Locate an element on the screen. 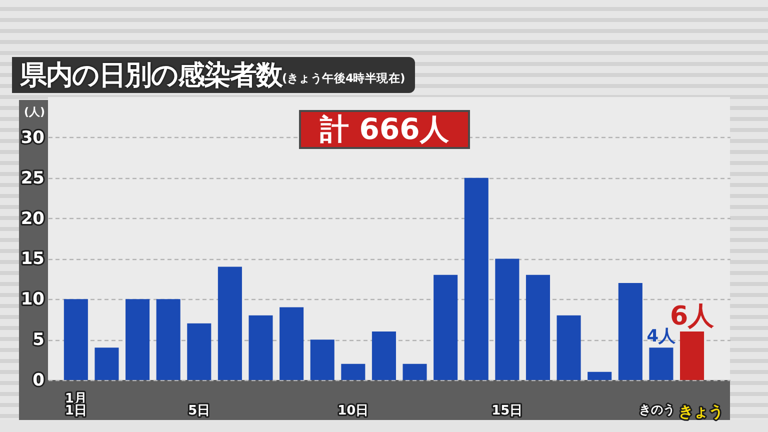  y-tick-label: 15 is located at coordinates (32, 259).